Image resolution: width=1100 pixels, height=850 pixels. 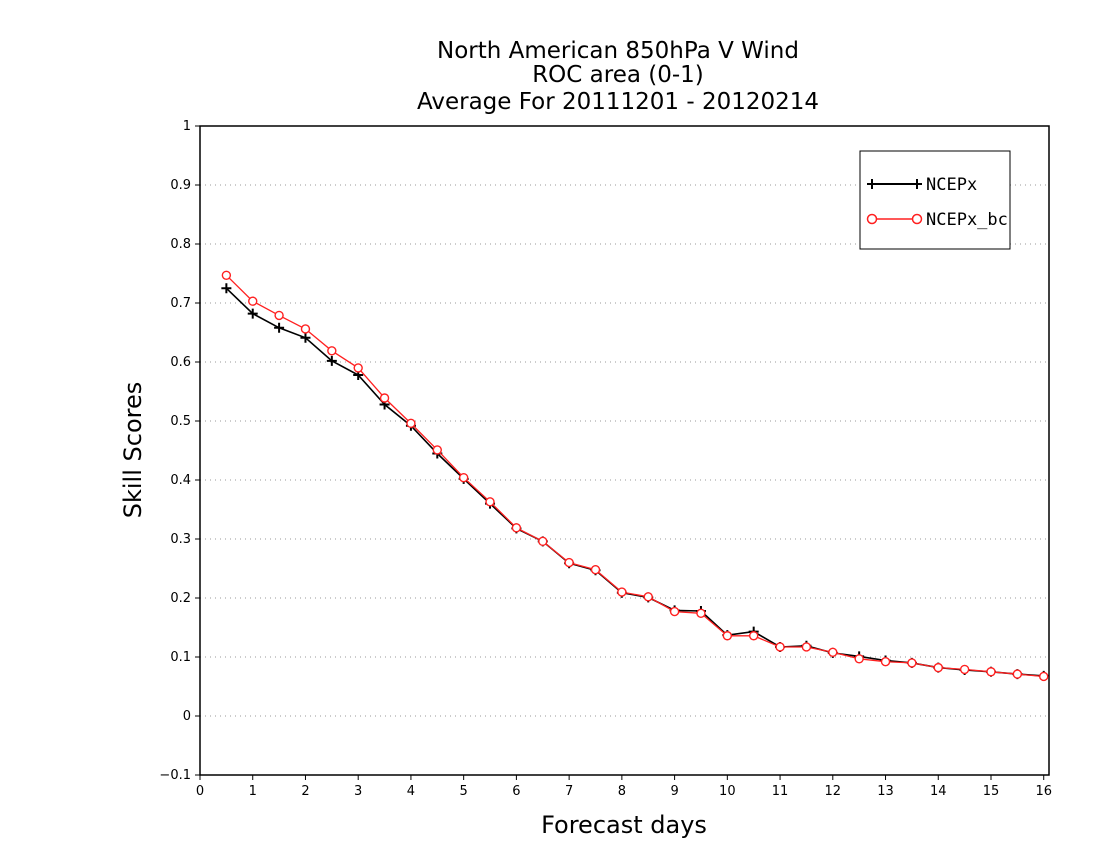 What do you see at coordinates (951, 185) in the screenshot?
I see `legend-label-ncepx: NCEPx` at bounding box center [951, 185].